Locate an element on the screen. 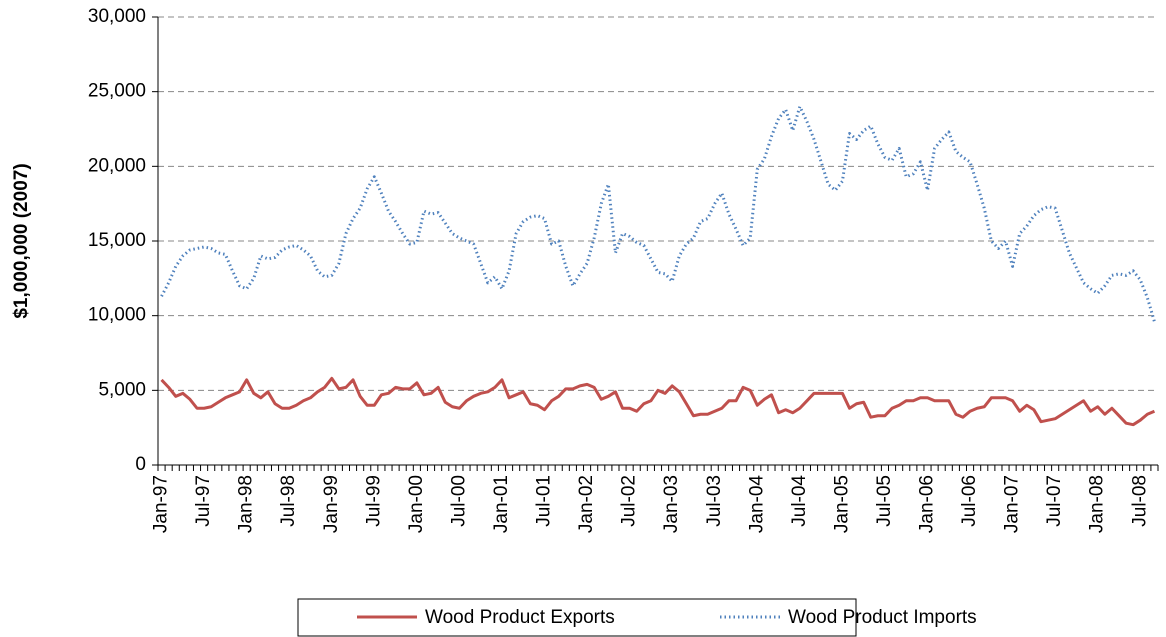  x-tick-label: Jan-02 is located at coordinates (586, 504).